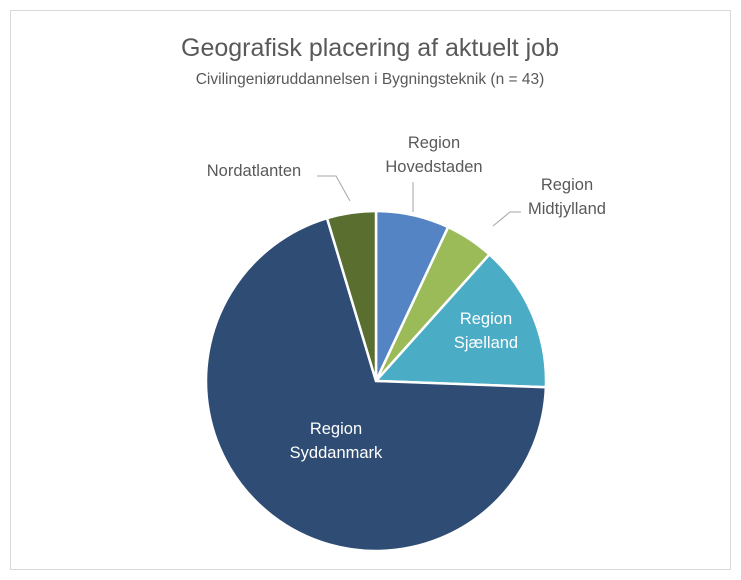 The width and height of the screenshot is (741, 580). Describe the element at coordinates (433, 155) in the screenshot. I see `slice-label: Region Hovedstaden` at that location.